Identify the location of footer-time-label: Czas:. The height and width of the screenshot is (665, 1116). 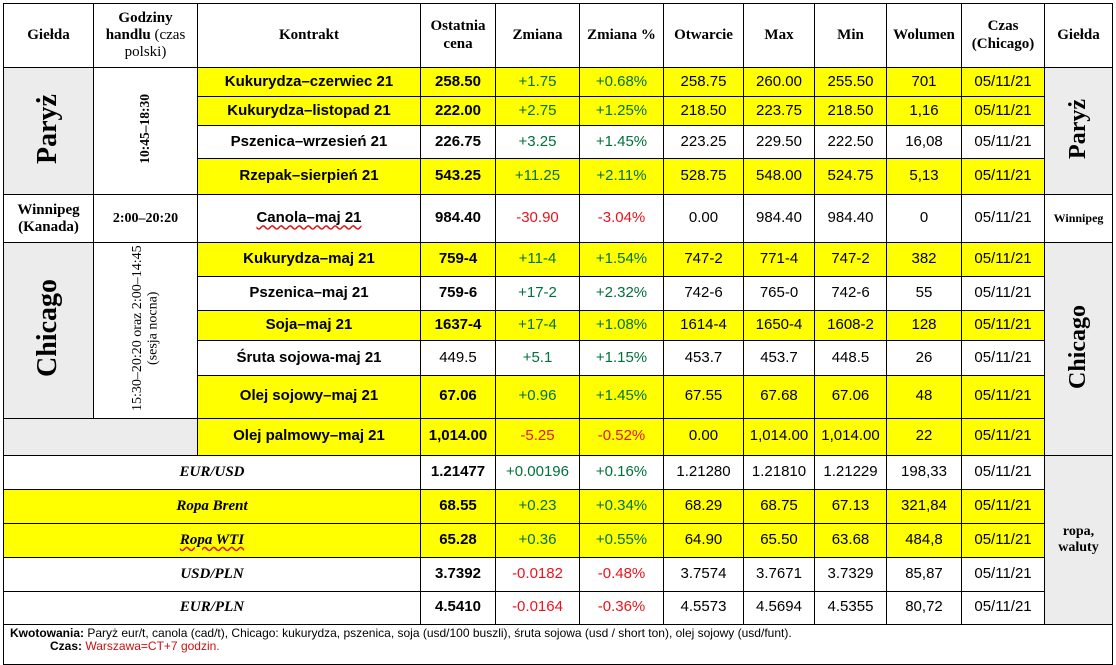
(66, 645).